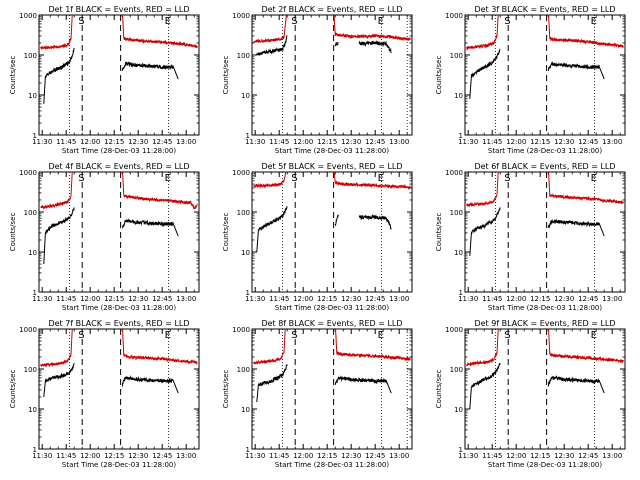 The image size is (640, 480). I want to click on panel-title: Det 4f BLACK = Events, RED = LLD, so click(118, 166).